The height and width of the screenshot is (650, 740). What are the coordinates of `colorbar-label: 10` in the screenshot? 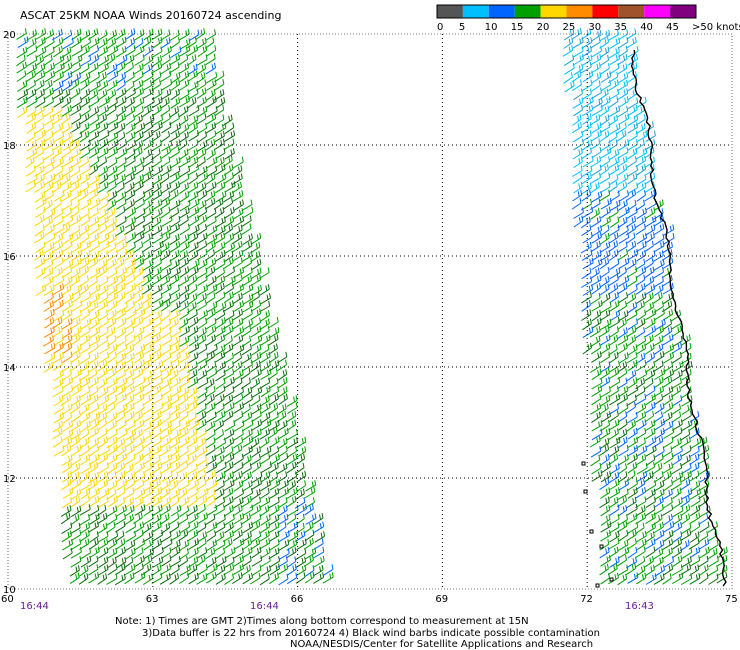 It's located at (491, 27).